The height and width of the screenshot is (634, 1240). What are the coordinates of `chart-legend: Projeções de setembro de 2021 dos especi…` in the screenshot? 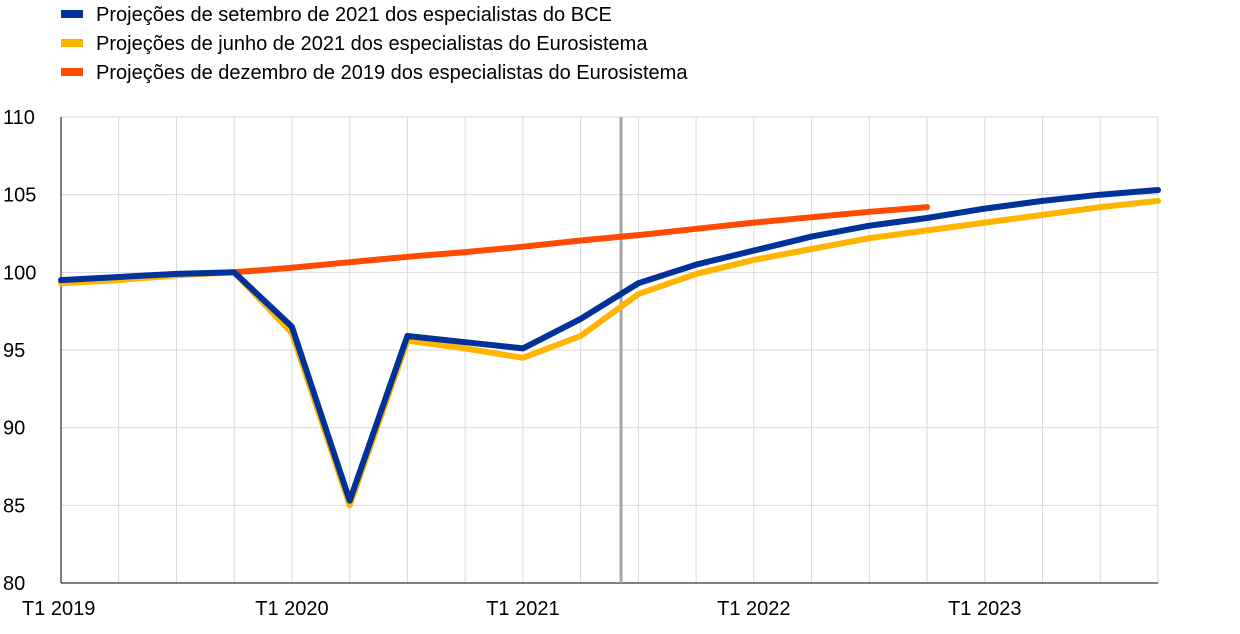 It's located at (374, 44).